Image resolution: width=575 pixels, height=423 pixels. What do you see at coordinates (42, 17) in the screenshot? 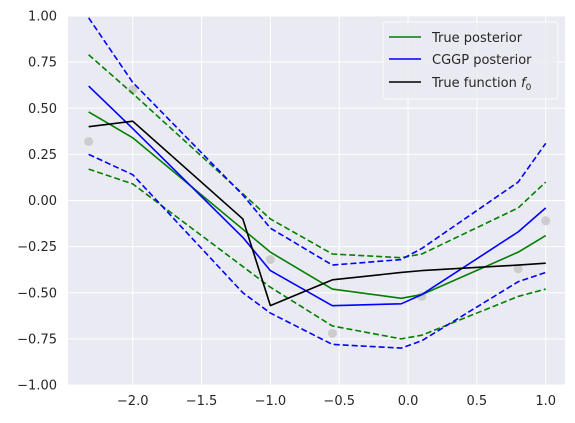
I see `y-tick-label: 1.00` at bounding box center [42, 17].